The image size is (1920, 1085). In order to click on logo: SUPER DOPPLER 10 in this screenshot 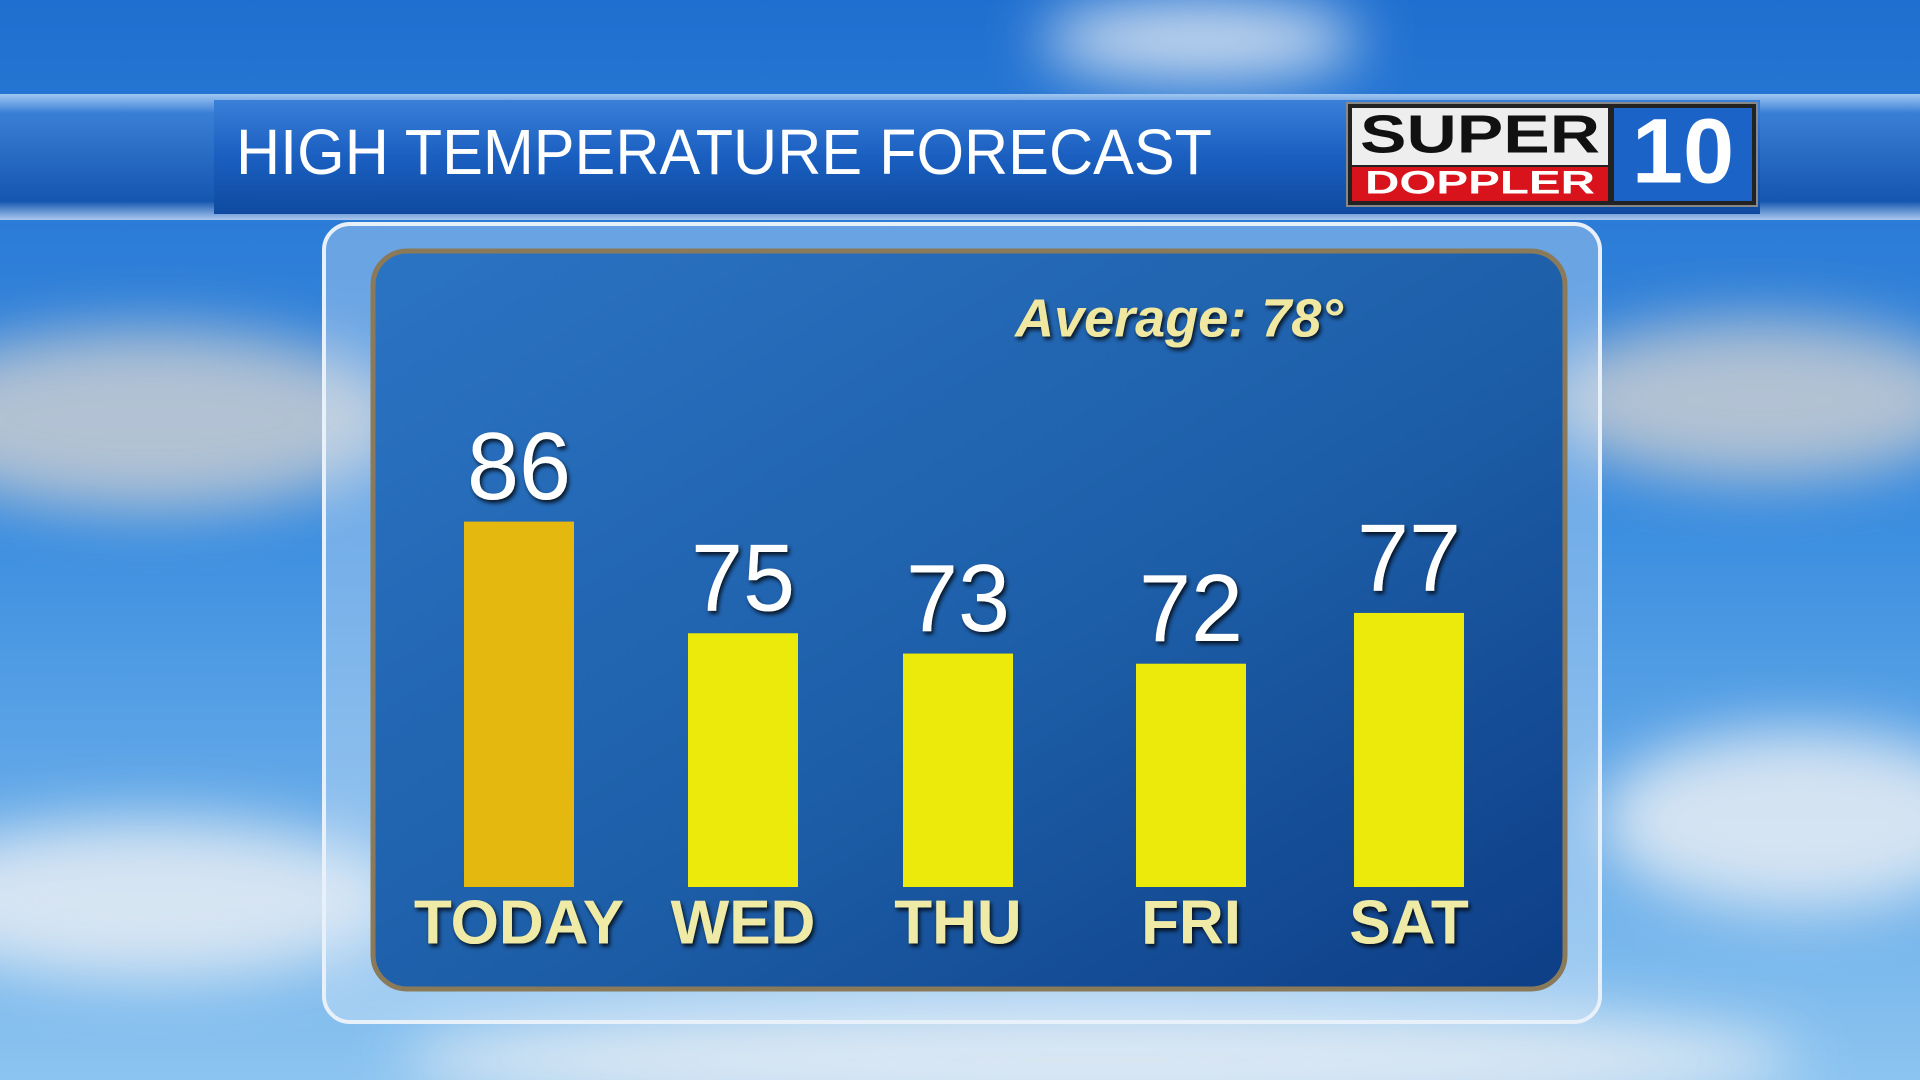, I will do `click(1552, 153)`.